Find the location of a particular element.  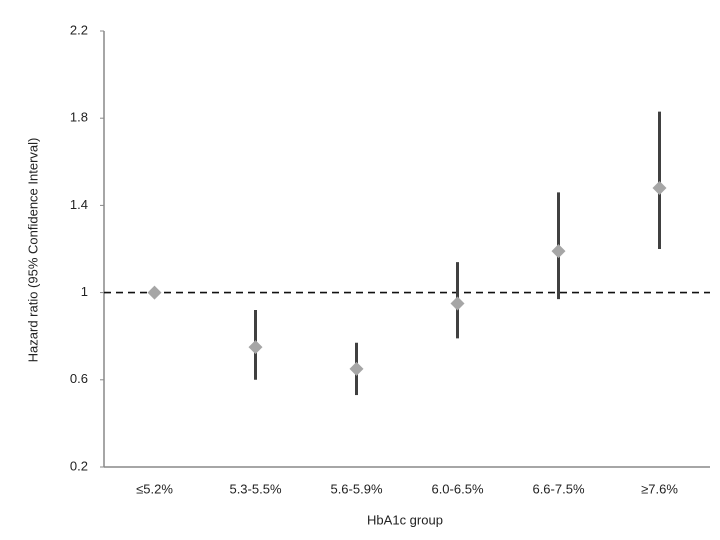

x-axis-title: HbA1c group is located at coordinates (405, 519).